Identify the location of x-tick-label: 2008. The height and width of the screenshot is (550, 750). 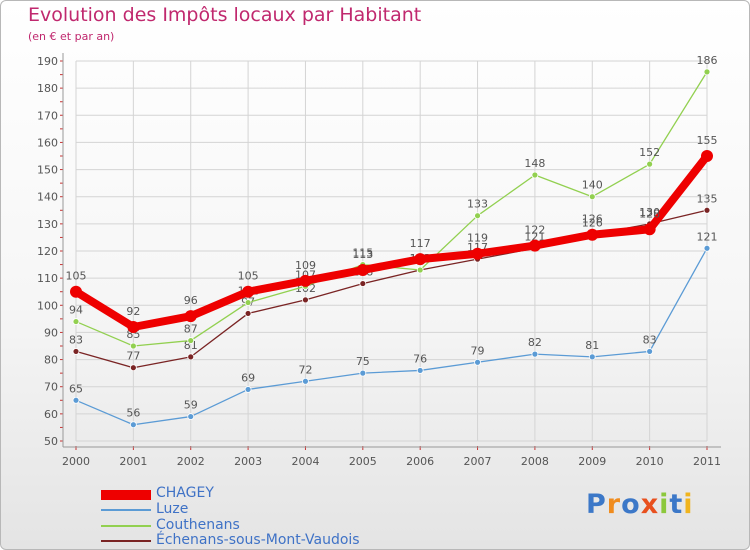
(535, 461).